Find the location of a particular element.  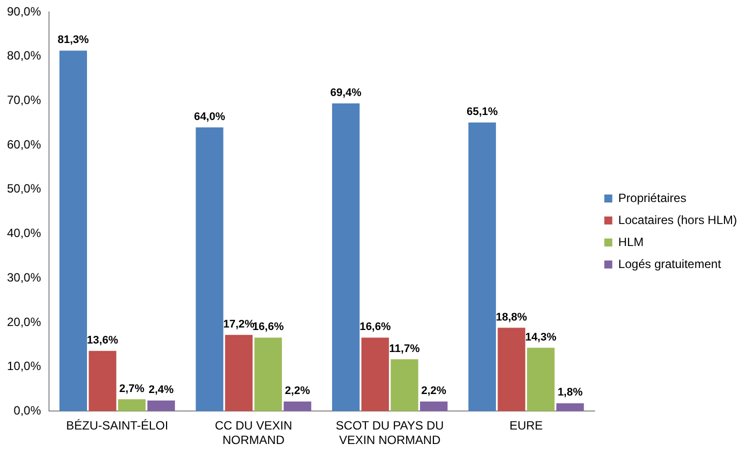

data-label: 81,3% is located at coordinates (74, 40).